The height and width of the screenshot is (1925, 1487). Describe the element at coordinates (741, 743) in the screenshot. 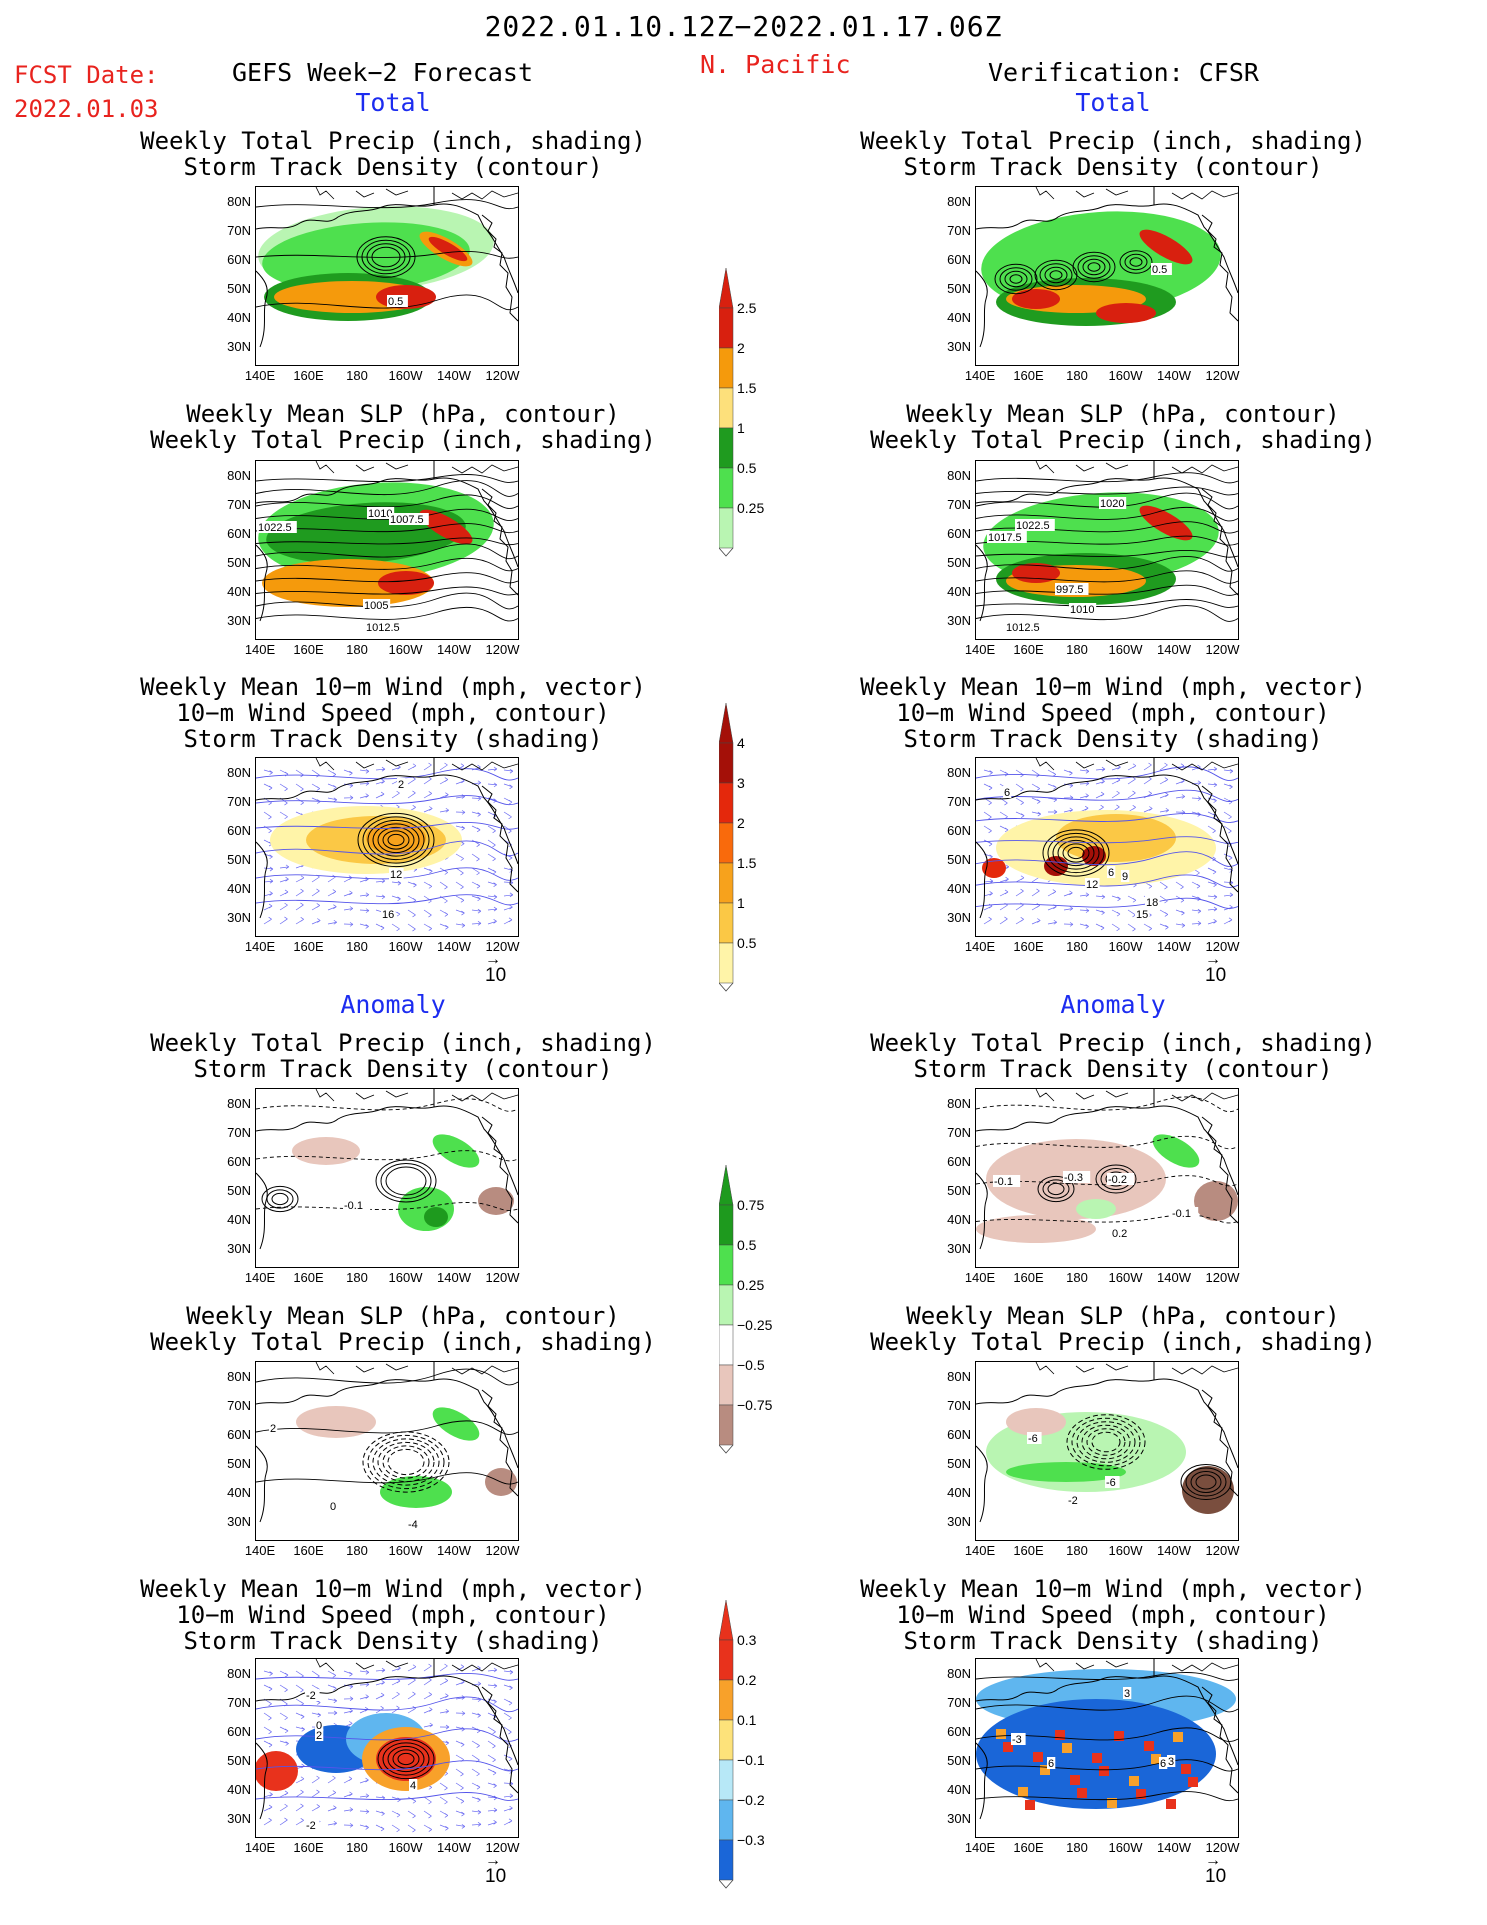

I see `colorbar-storm-total-label: 4` at that location.